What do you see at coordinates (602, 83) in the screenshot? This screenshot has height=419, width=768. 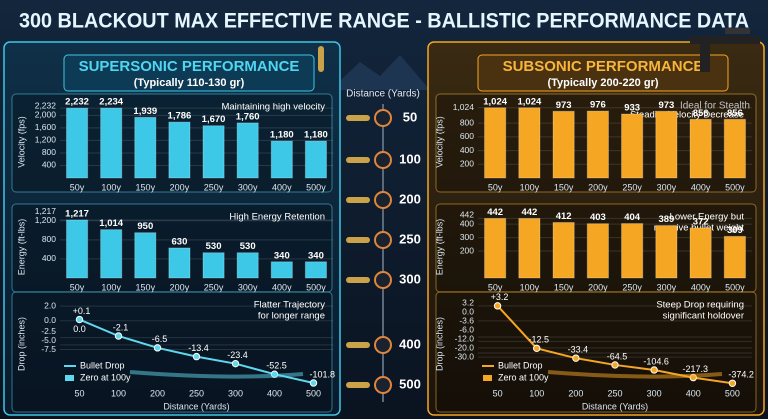 I see `panel-subtitle: (Typically 200-220 gr)` at bounding box center [602, 83].